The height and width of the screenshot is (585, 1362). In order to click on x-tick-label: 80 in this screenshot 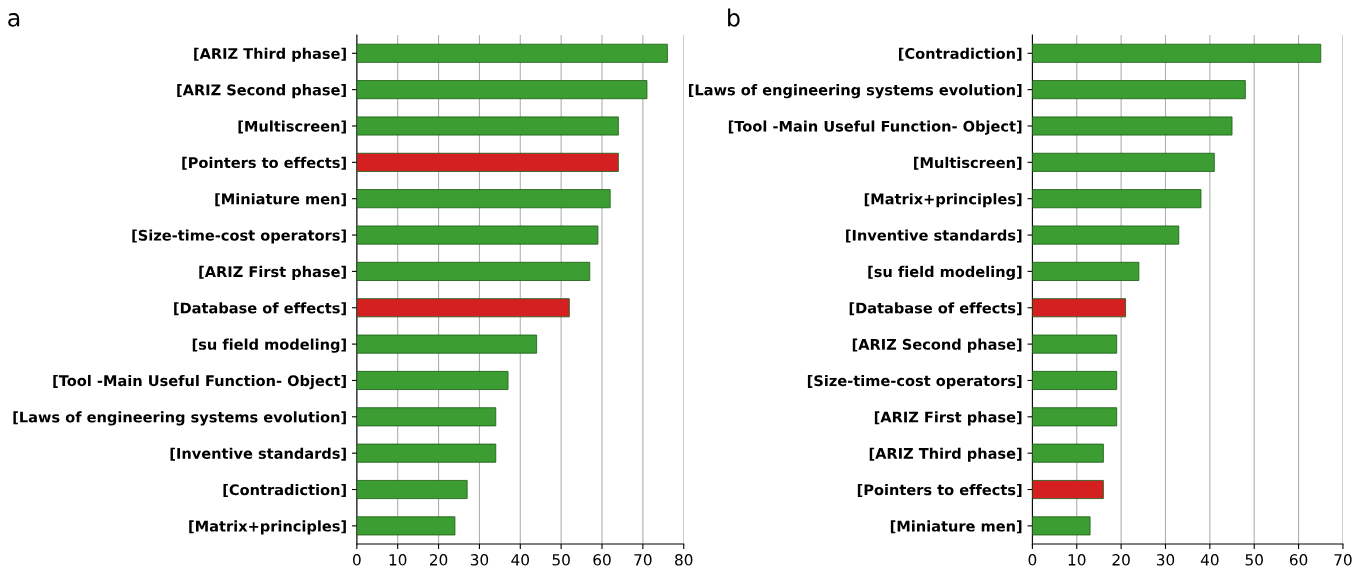, I will do `click(684, 560)`.